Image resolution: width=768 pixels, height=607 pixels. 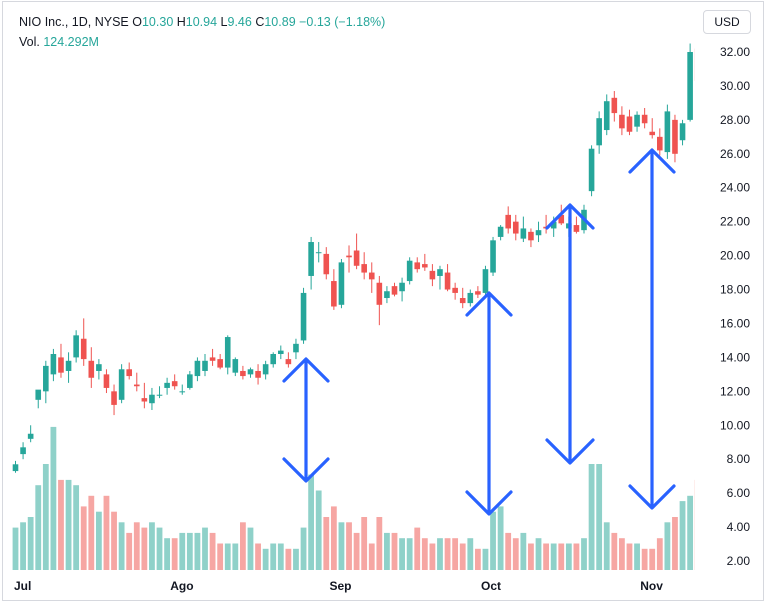 What do you see at coordinates (181, 586) in the screenshot?
I see `time-tick-label: Ago` at bounding box center [181, 586].